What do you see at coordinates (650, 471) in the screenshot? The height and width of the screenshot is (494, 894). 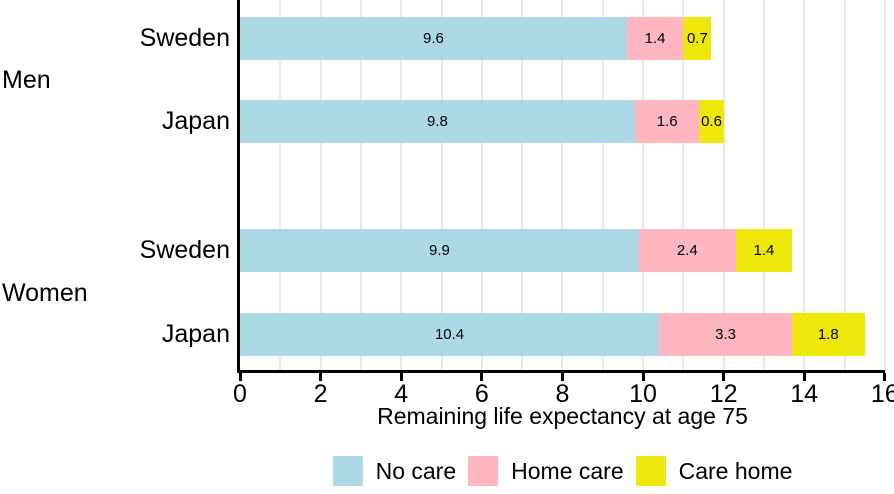 I see `legend-swatch-care-home` at bounding box center [650, 471].